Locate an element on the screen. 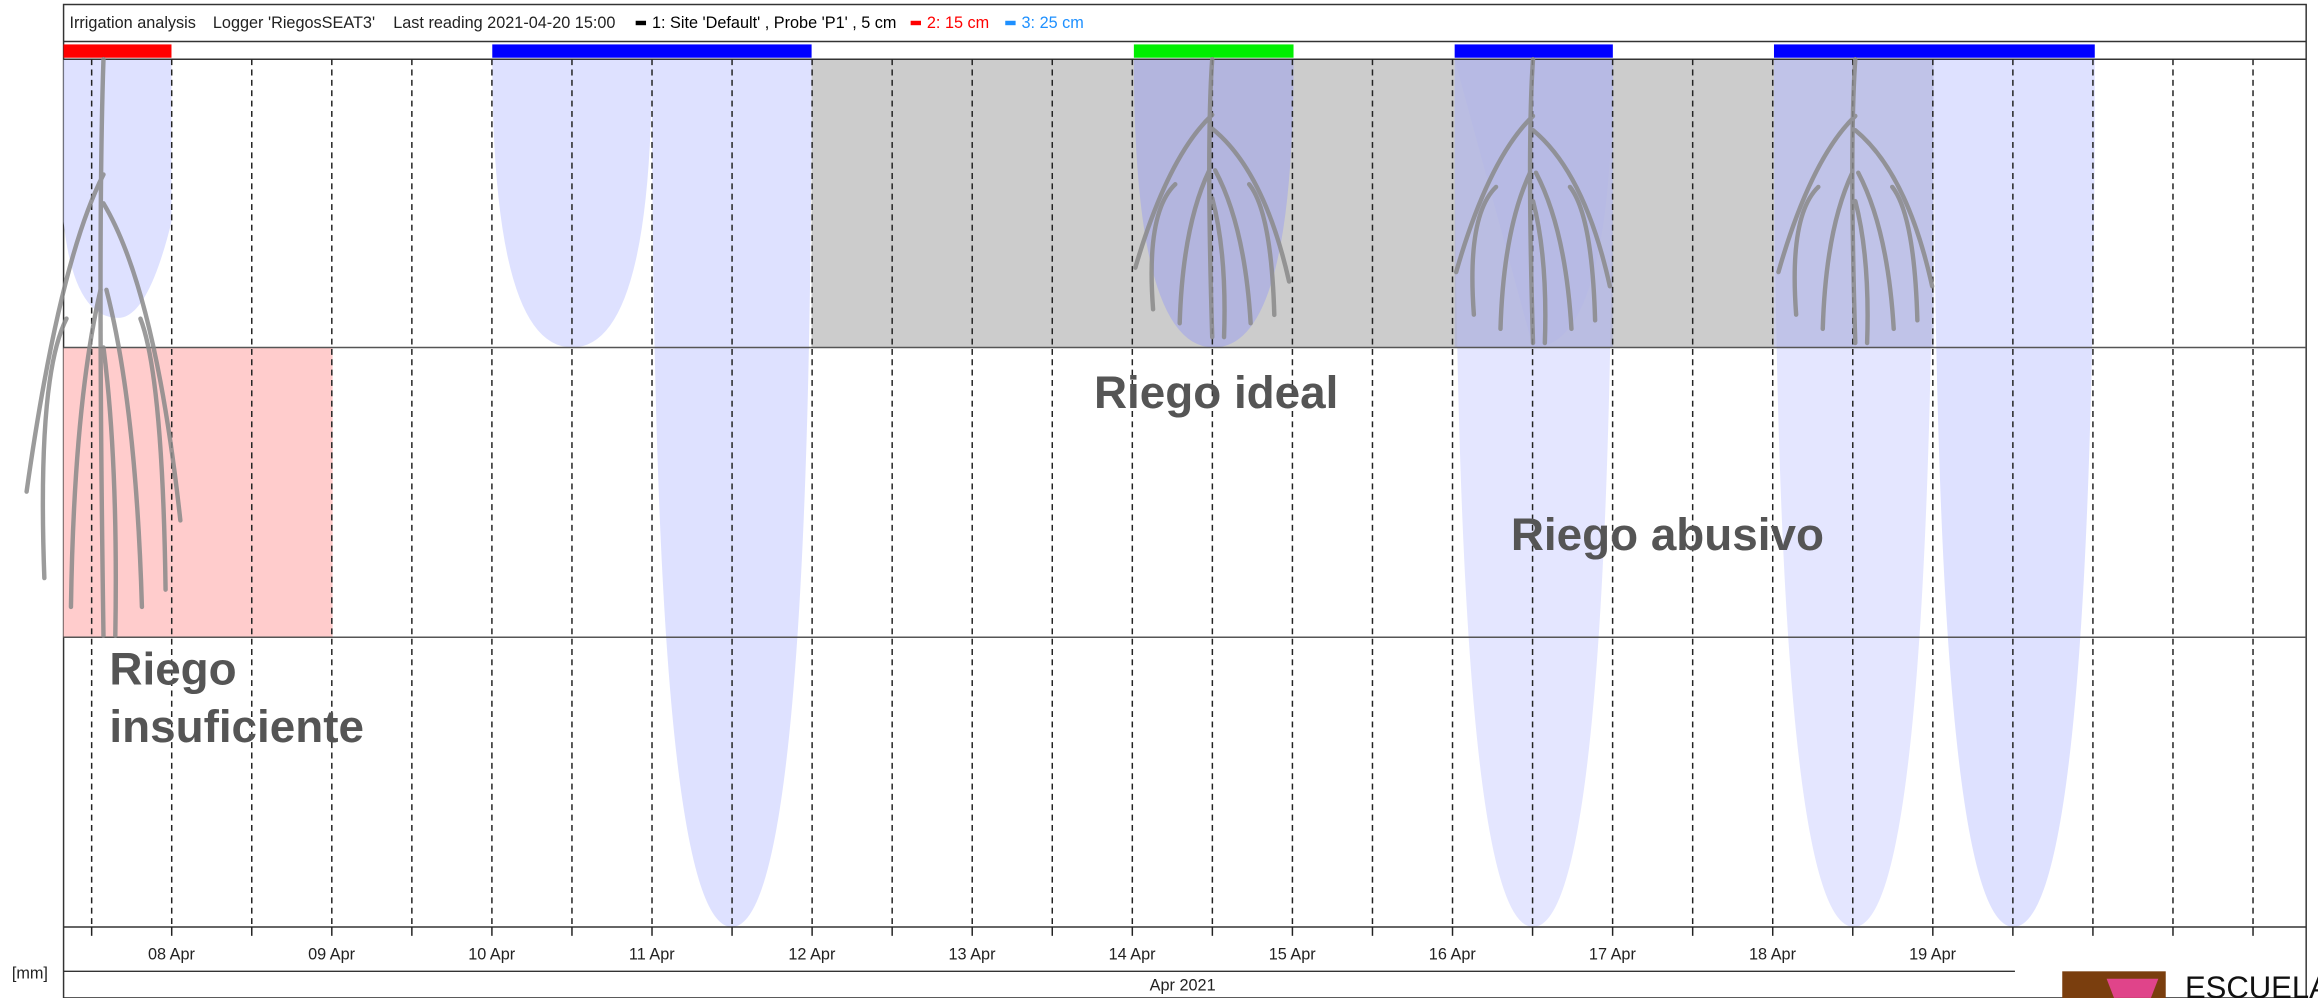  annotation: Riego ideal is located at coordinates (1216, 392).